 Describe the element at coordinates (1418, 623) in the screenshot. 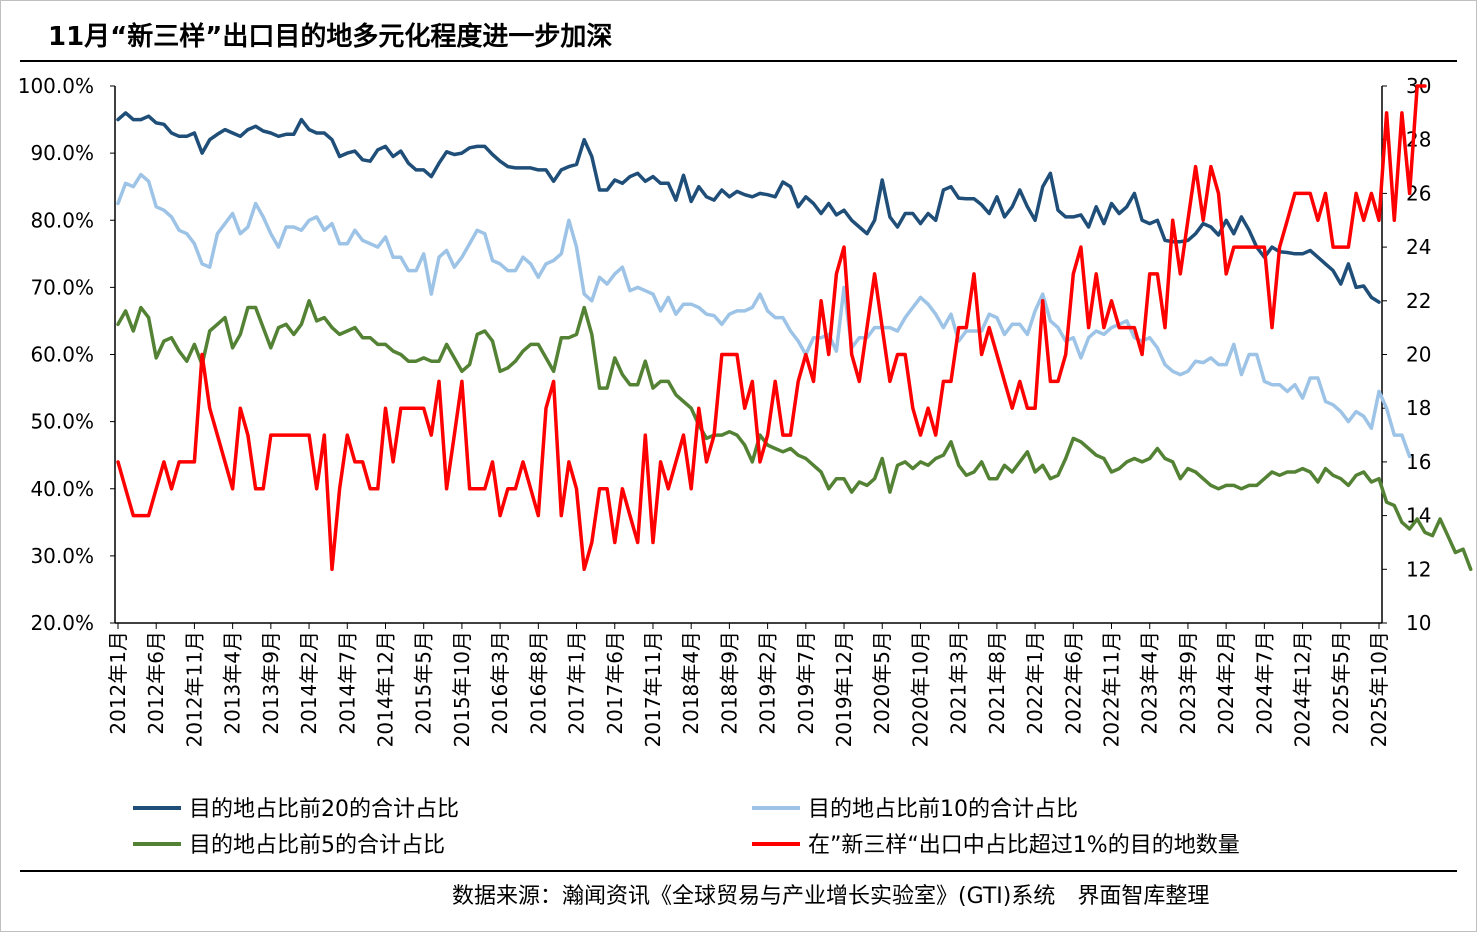

I see `right-axis-tick-label: 10` at that location.